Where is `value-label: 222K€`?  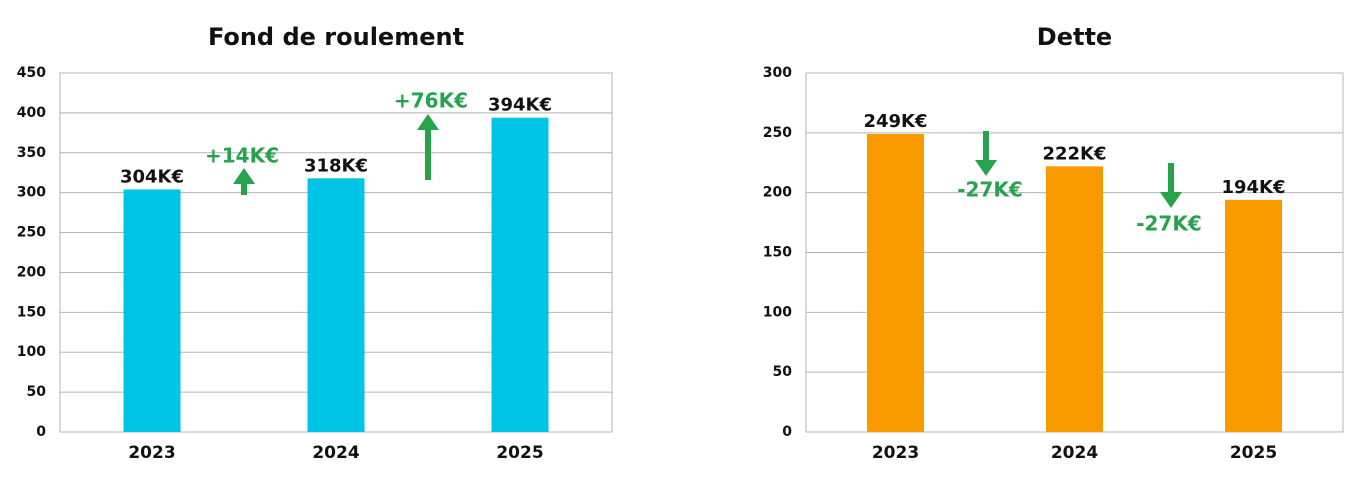 value-label: 222K€ is located at coordinates (1074, 153).